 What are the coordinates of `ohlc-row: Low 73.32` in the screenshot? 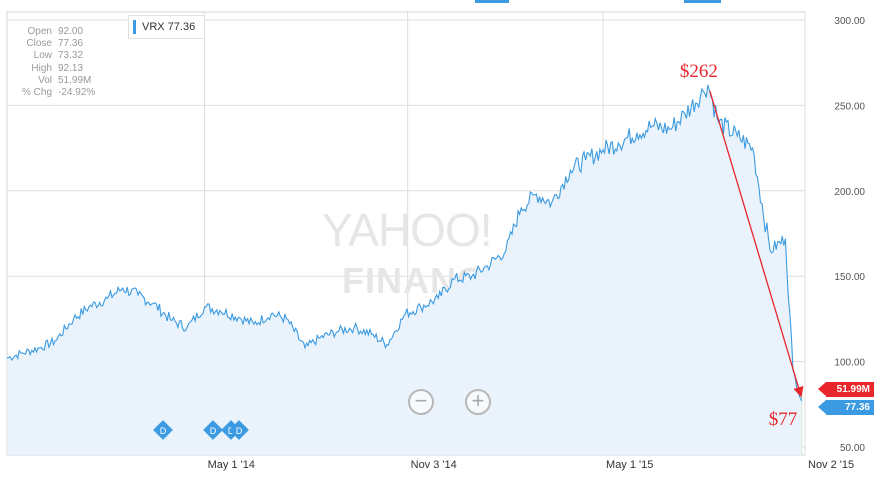 It's located at (52, 56).